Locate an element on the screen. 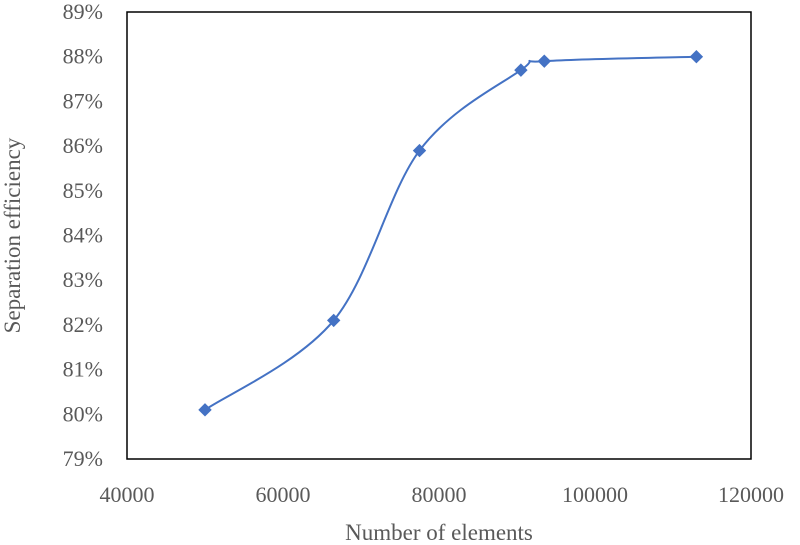 The image size is (800, 545). y-tick-label: 83% is located at coordinates (83, 279).